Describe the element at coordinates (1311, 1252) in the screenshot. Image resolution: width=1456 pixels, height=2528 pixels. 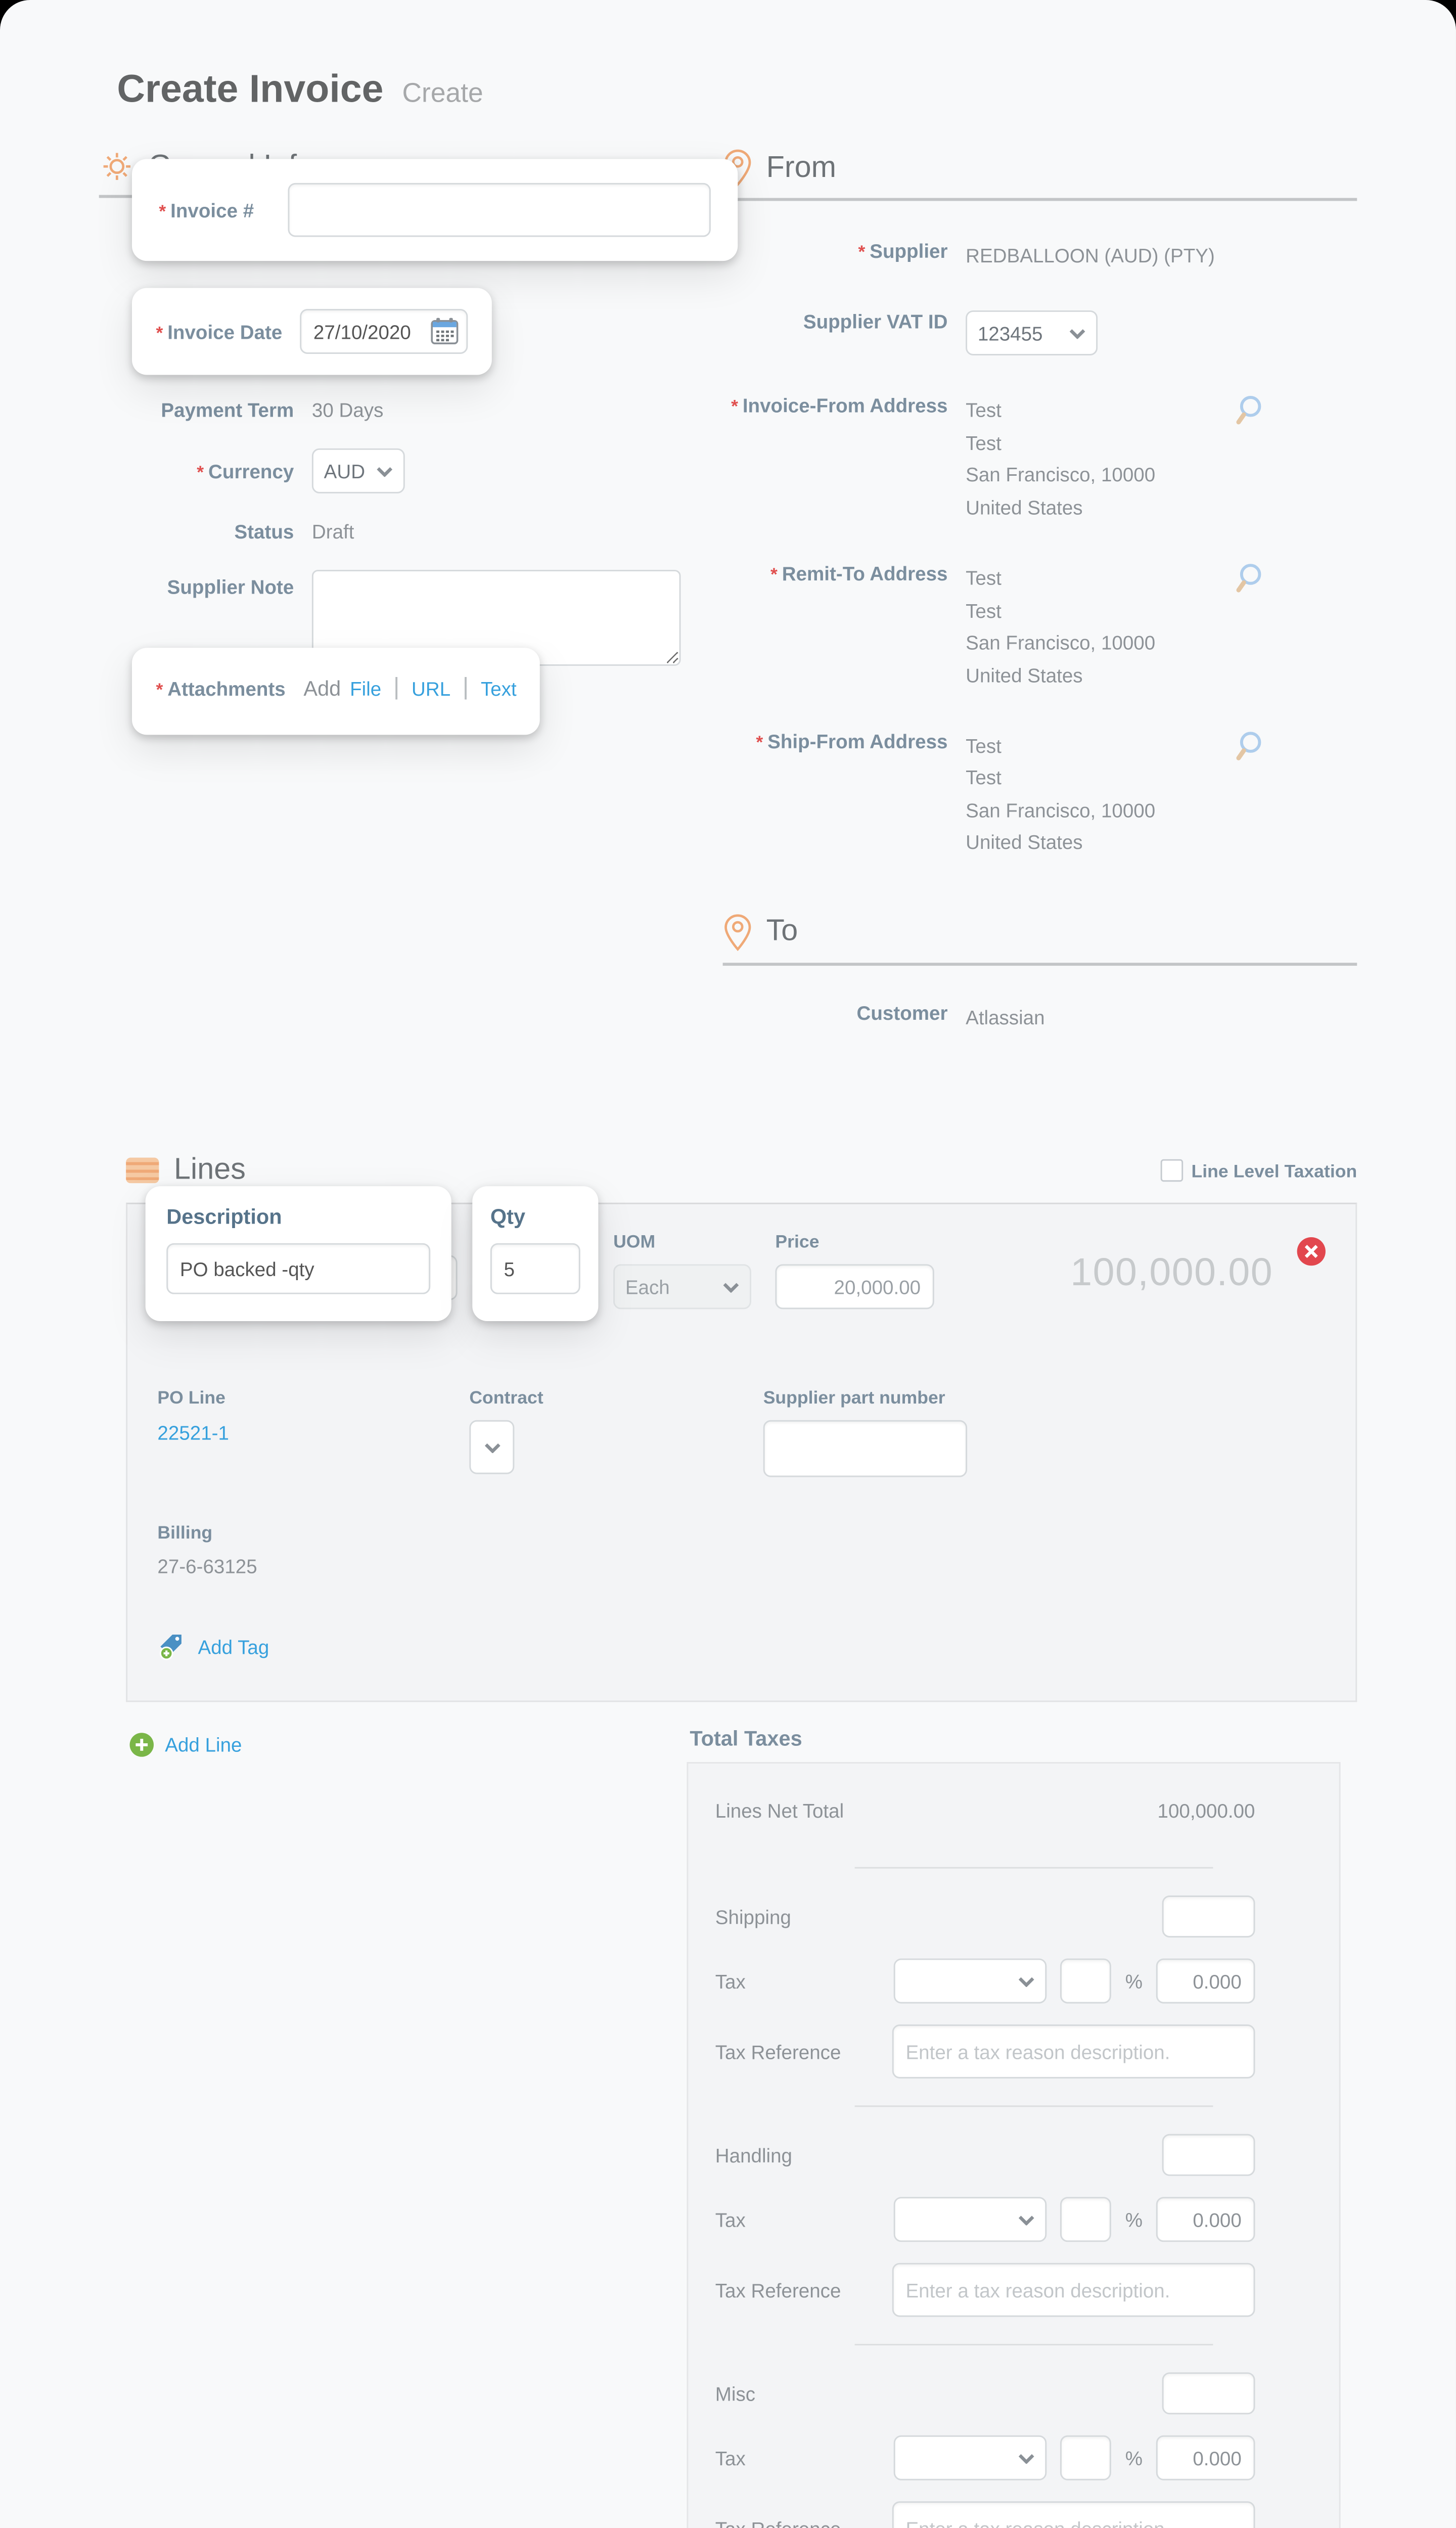
I see `delete-line-icon` at that location.